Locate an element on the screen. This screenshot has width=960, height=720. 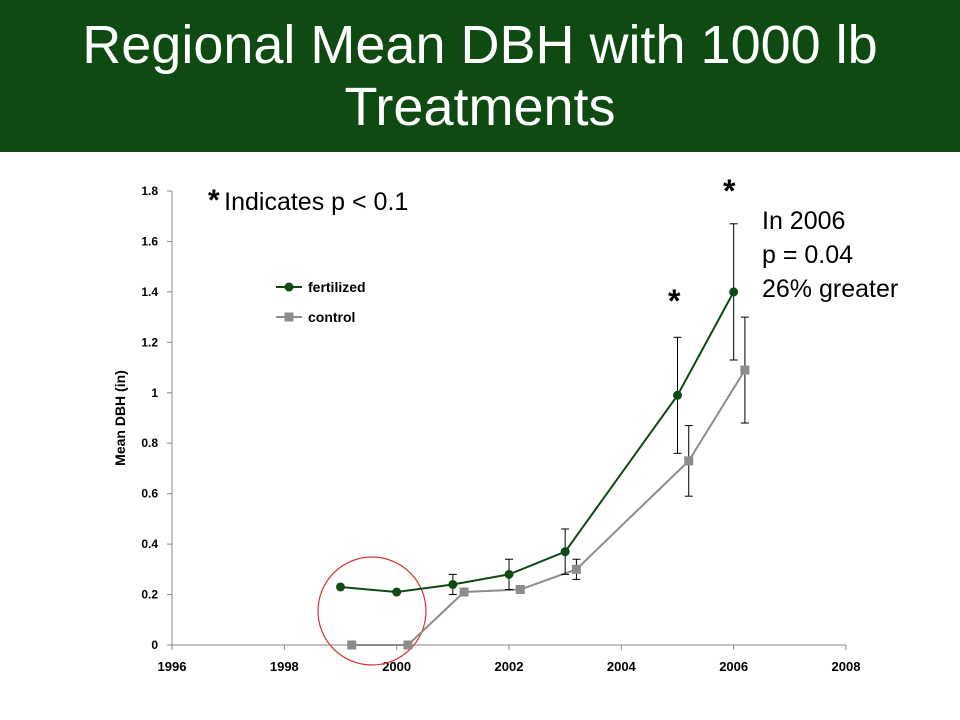
legend-marker-control is located at coordinates (289, 317).